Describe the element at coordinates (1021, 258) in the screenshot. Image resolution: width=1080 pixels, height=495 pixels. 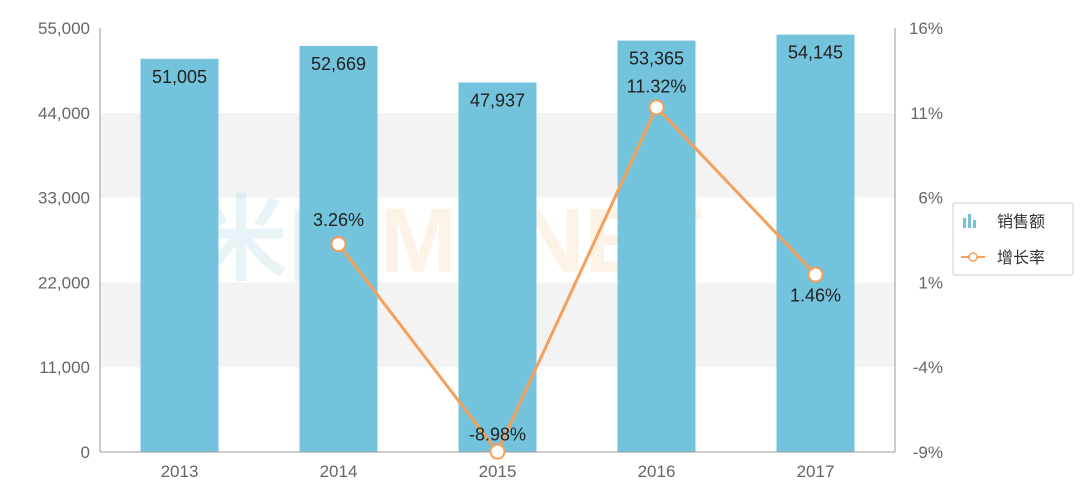
I see `legend-label-growth: 增长率` at that location.